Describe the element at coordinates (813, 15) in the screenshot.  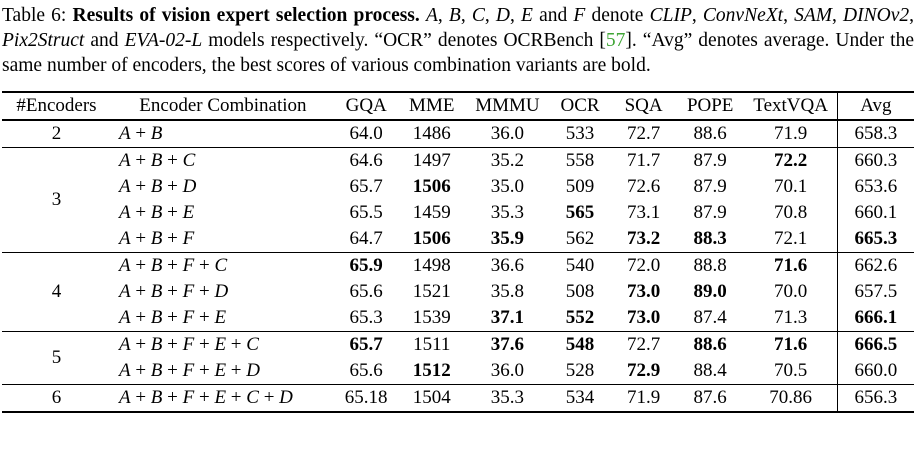
I see `caption-segment: SAM` at that location.